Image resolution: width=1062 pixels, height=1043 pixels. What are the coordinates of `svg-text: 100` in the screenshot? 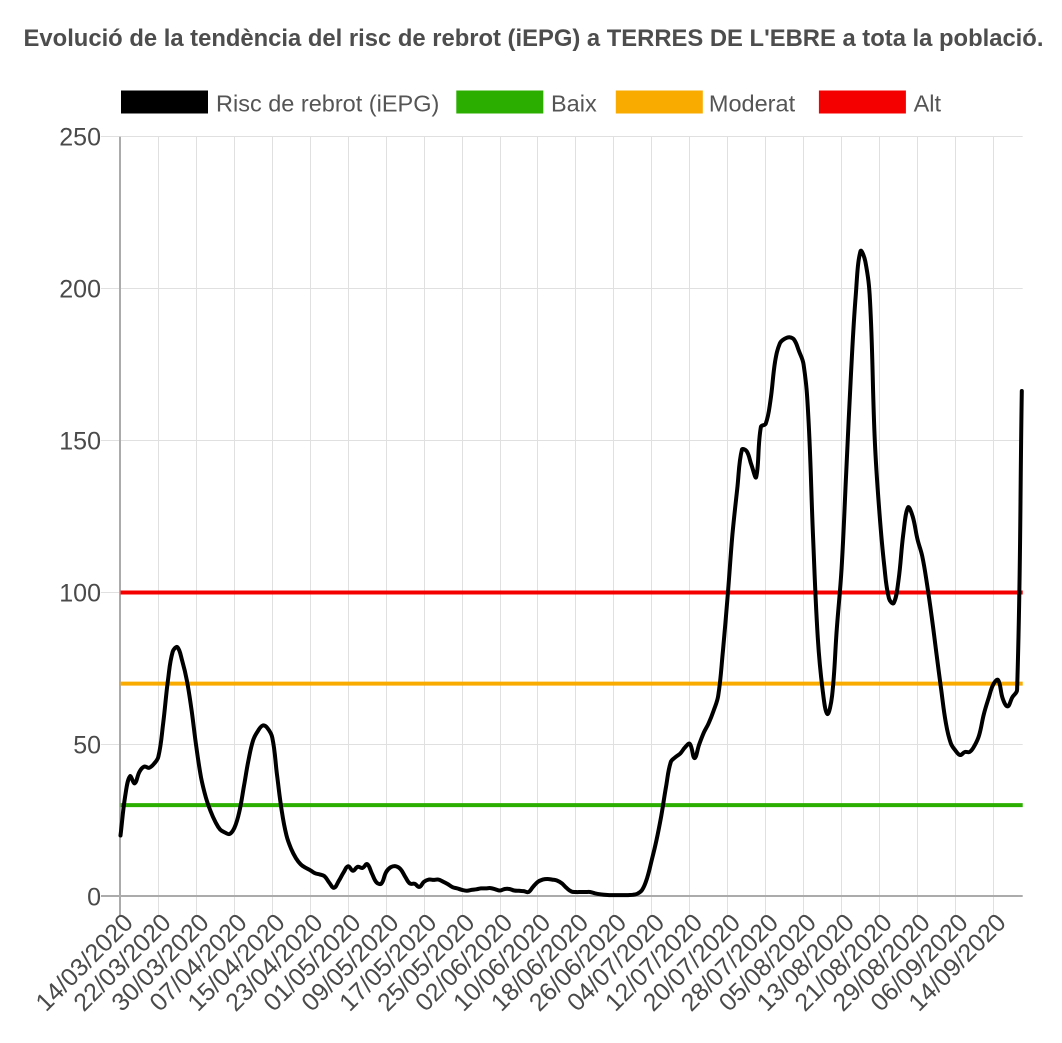 It's located at (80, 594).